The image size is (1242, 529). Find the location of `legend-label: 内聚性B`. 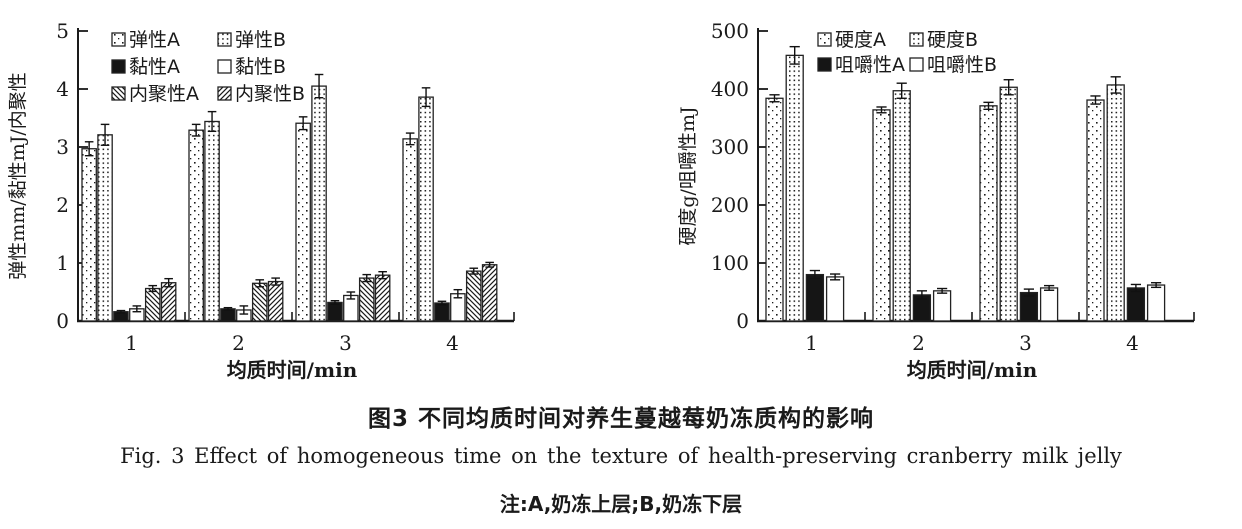

legend-label: 内聚性B is located at coordinates (270, 94).